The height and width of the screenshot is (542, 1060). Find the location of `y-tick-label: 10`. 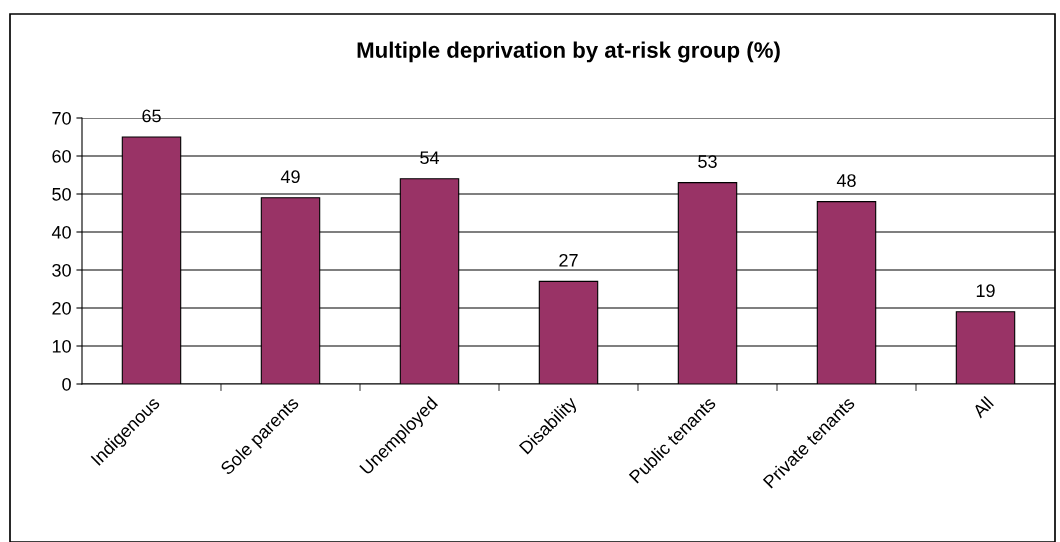

y-tick-label: 10 is located at coordinates (61, 346).